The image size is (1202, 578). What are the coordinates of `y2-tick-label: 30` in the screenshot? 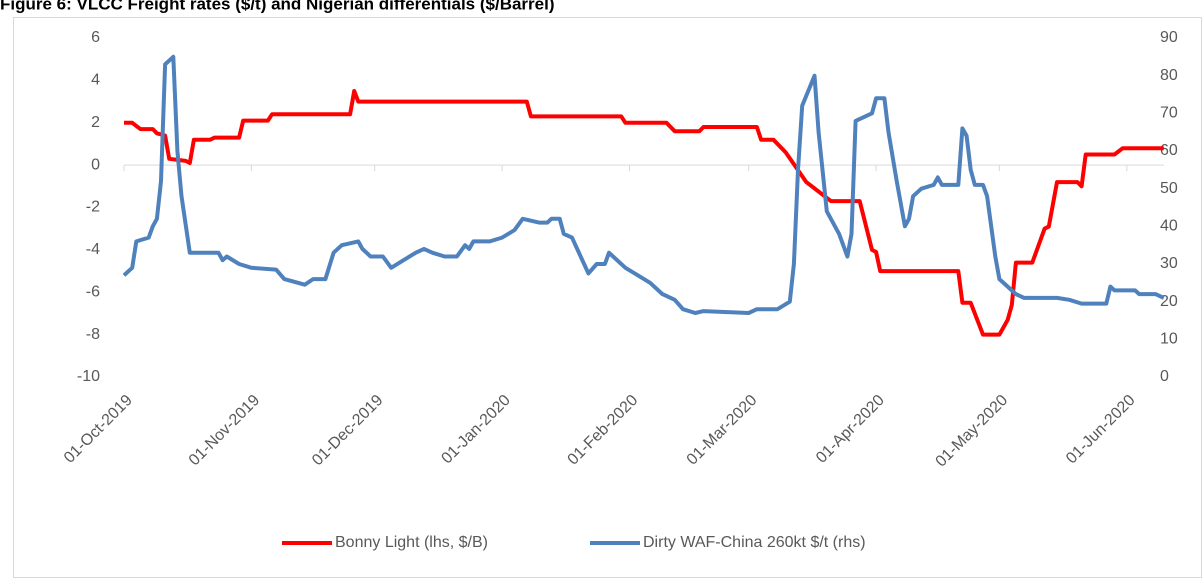 It's located at (1169, 263).